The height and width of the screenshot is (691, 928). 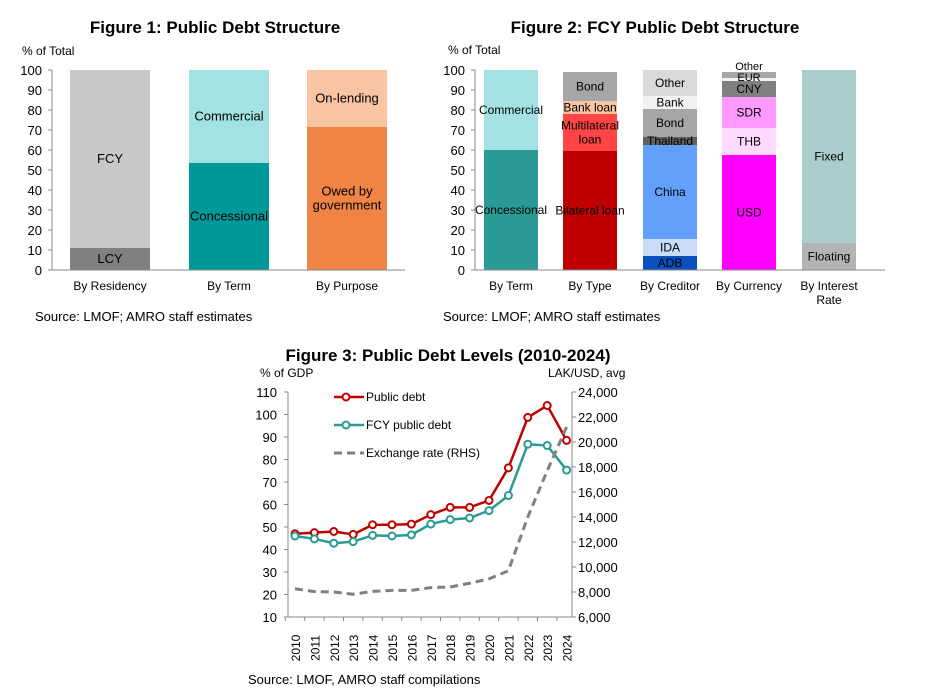 What do you see at coordinates (655, 27) in the screenshot?
I see `figure-2-title: Figure 2: FCY Public Debt Structure` at bounding box center [655, 27].